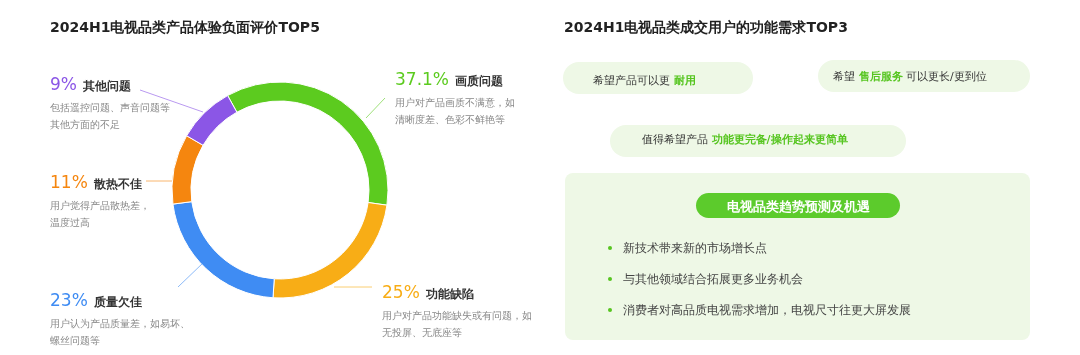 This screenshot has height=355, width=1080. What do you see at coordinates (401, 292) in the screenshot?
I see `data-label: 25%` at bounding box center [401, 292].